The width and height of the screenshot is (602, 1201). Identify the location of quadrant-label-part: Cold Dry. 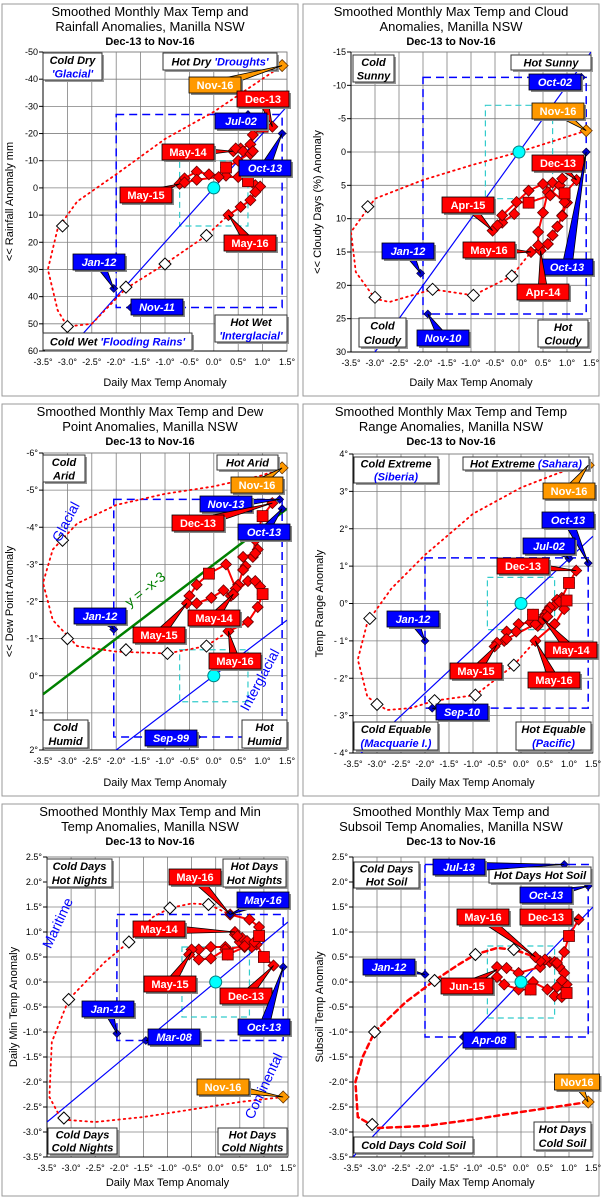
(73, 61).